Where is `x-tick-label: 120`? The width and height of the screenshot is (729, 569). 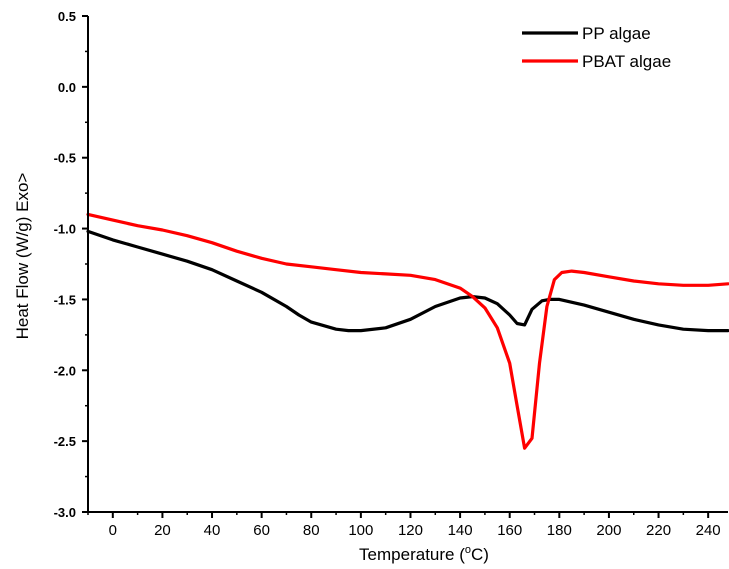
x-tick-label: 120 is located at coordinates (410, 530).